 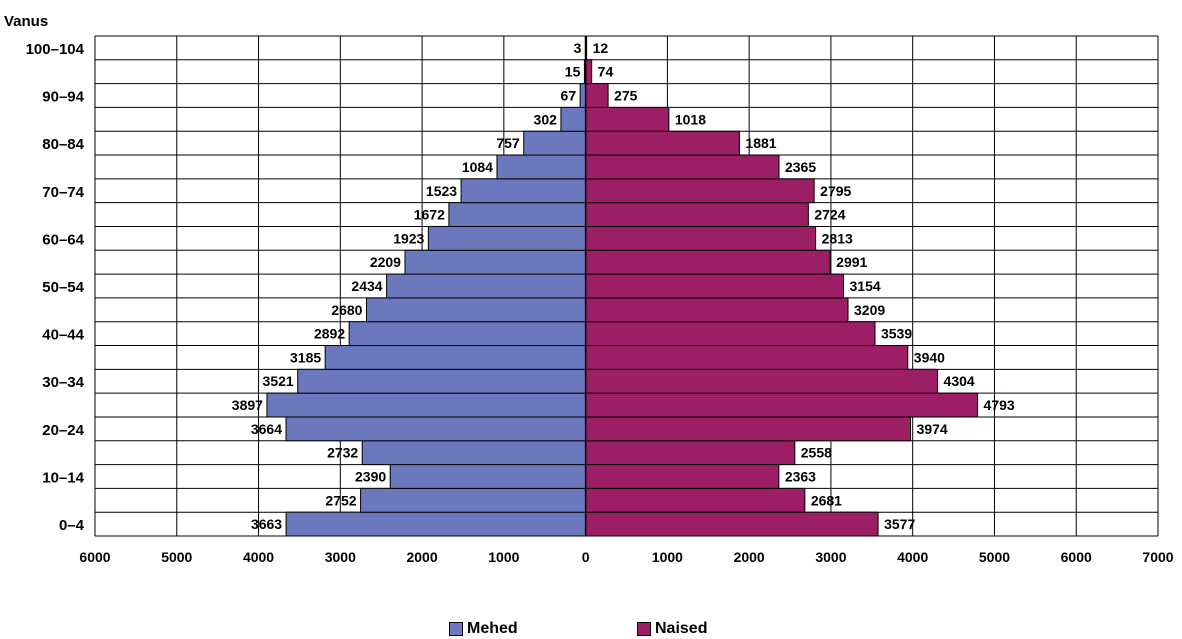 What do you see at coordinates (63, 287) in the screenshot?
I see `y-tick-label: 50–54` at bounding box center [63, 287].